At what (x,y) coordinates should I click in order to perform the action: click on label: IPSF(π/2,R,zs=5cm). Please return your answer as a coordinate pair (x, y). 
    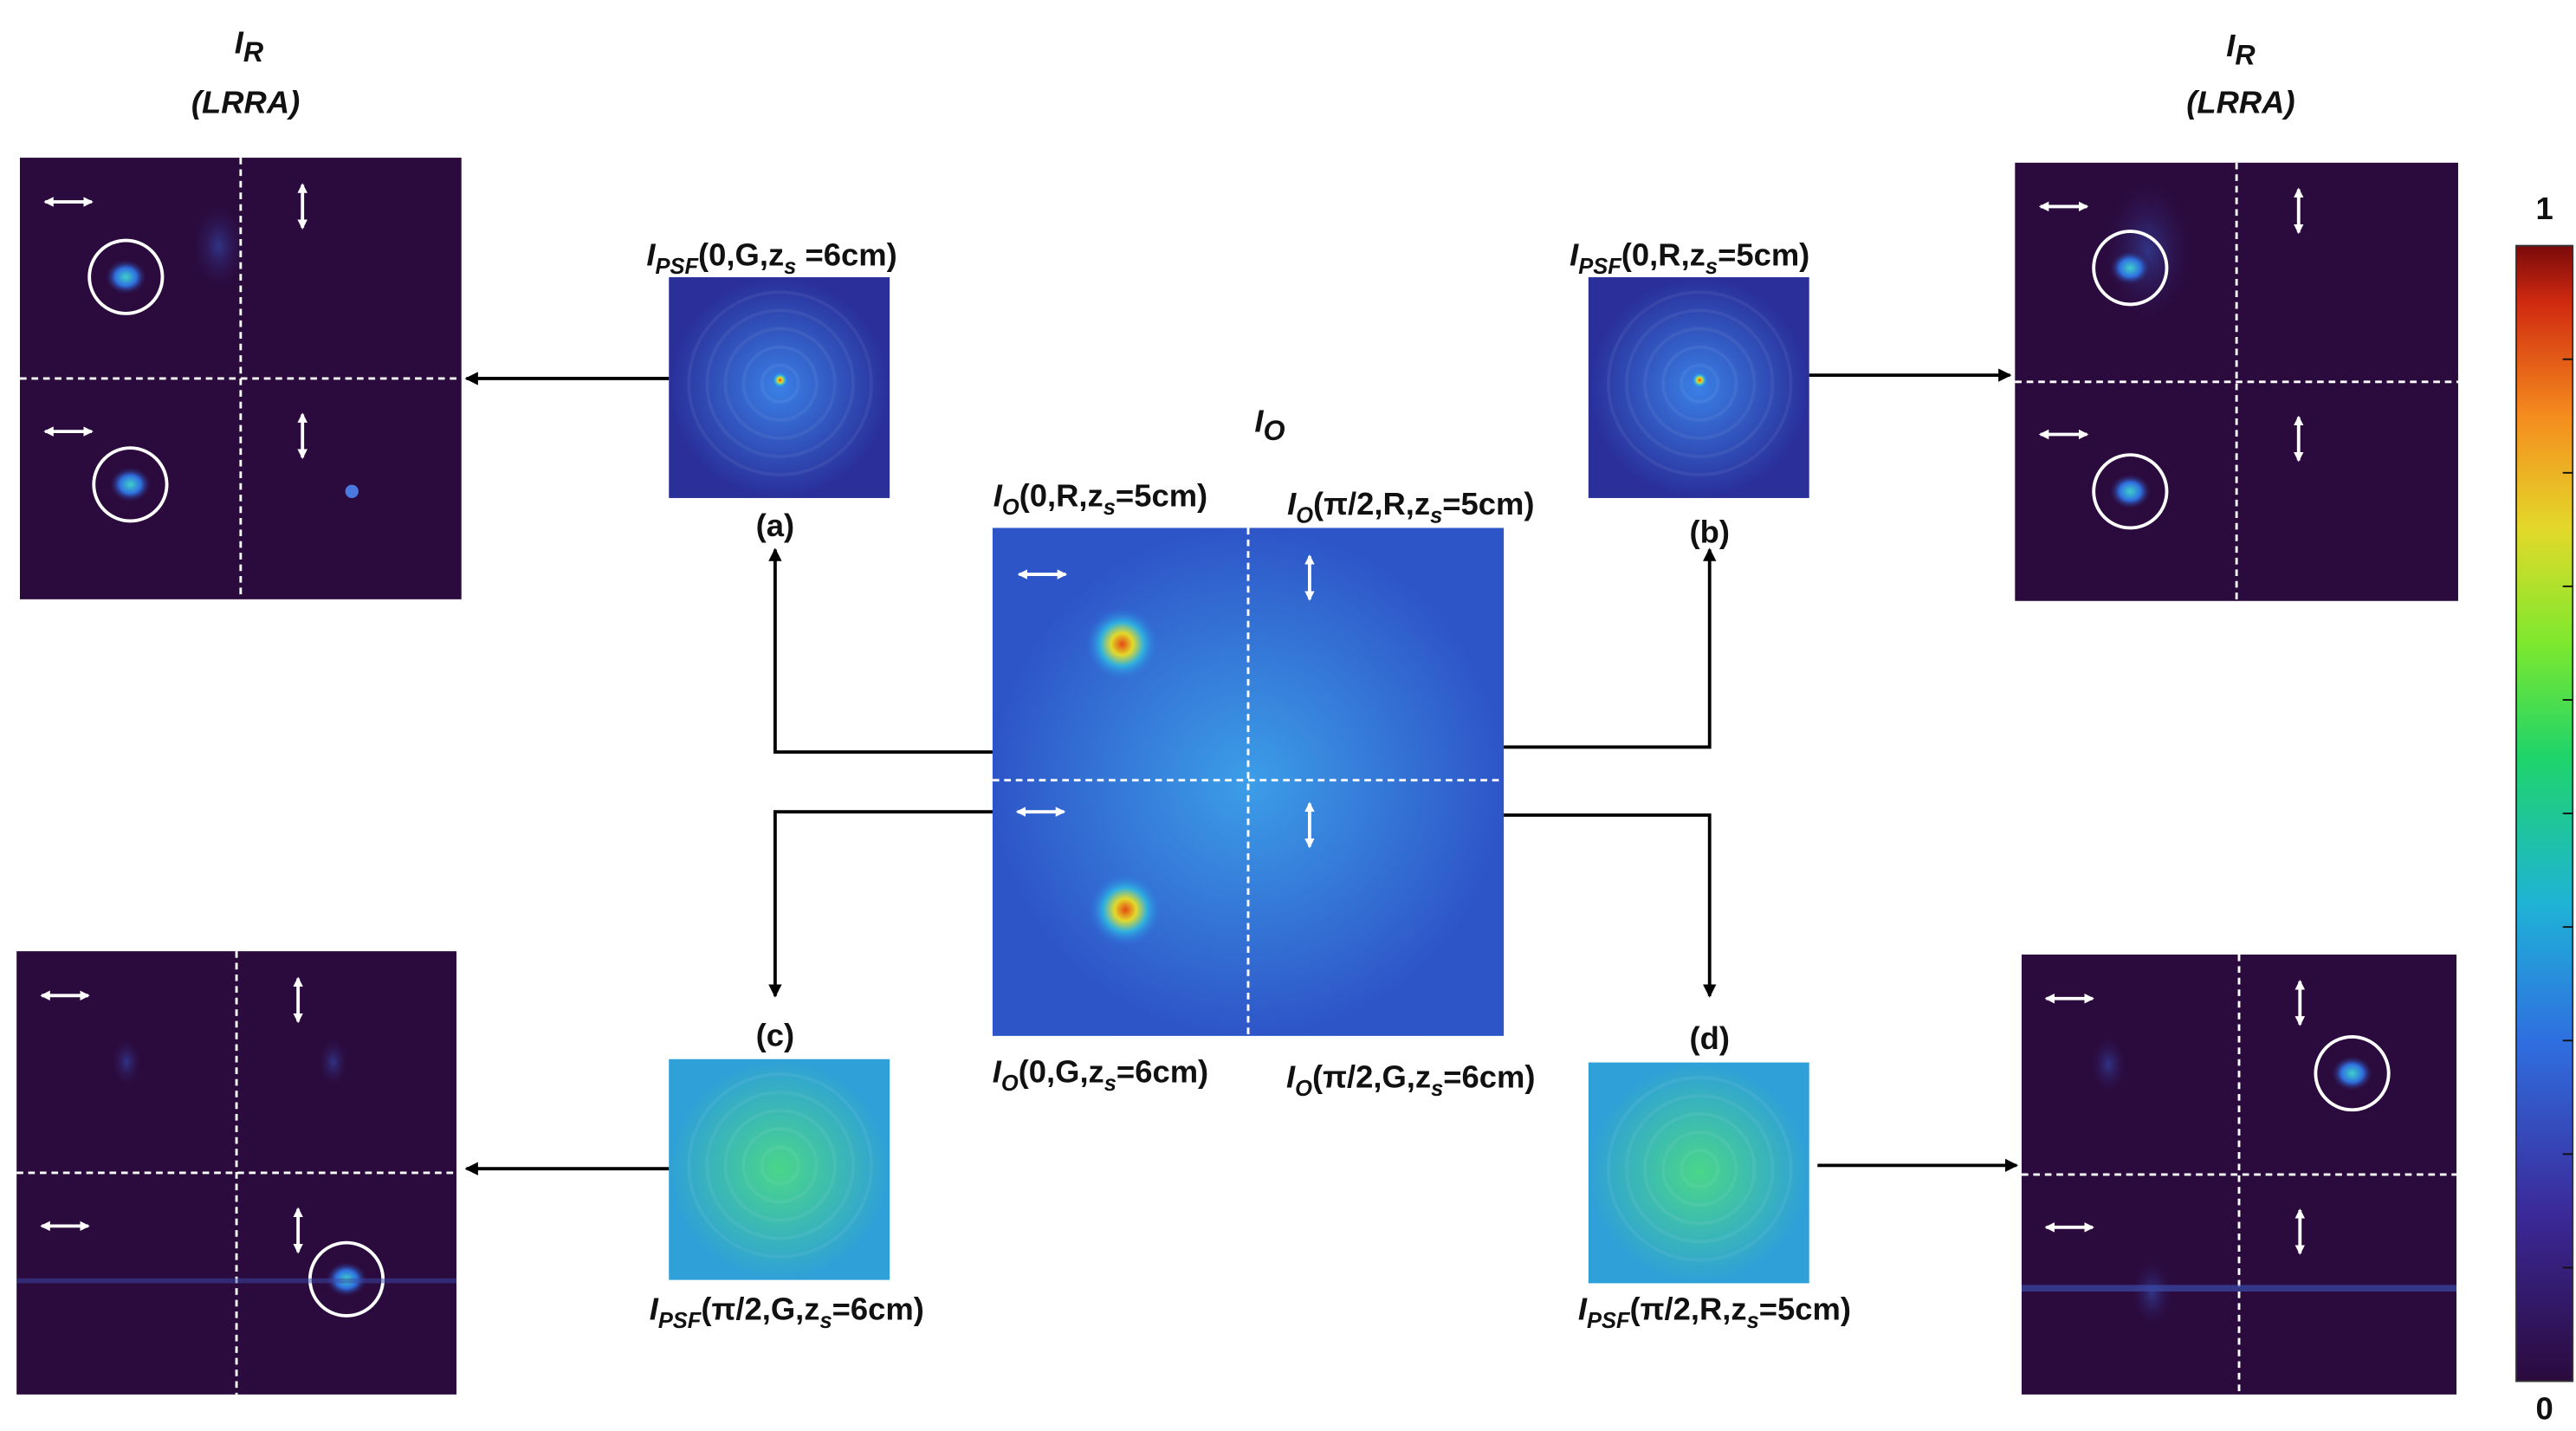
    Looking at the image, I should click on (1714, 1313).